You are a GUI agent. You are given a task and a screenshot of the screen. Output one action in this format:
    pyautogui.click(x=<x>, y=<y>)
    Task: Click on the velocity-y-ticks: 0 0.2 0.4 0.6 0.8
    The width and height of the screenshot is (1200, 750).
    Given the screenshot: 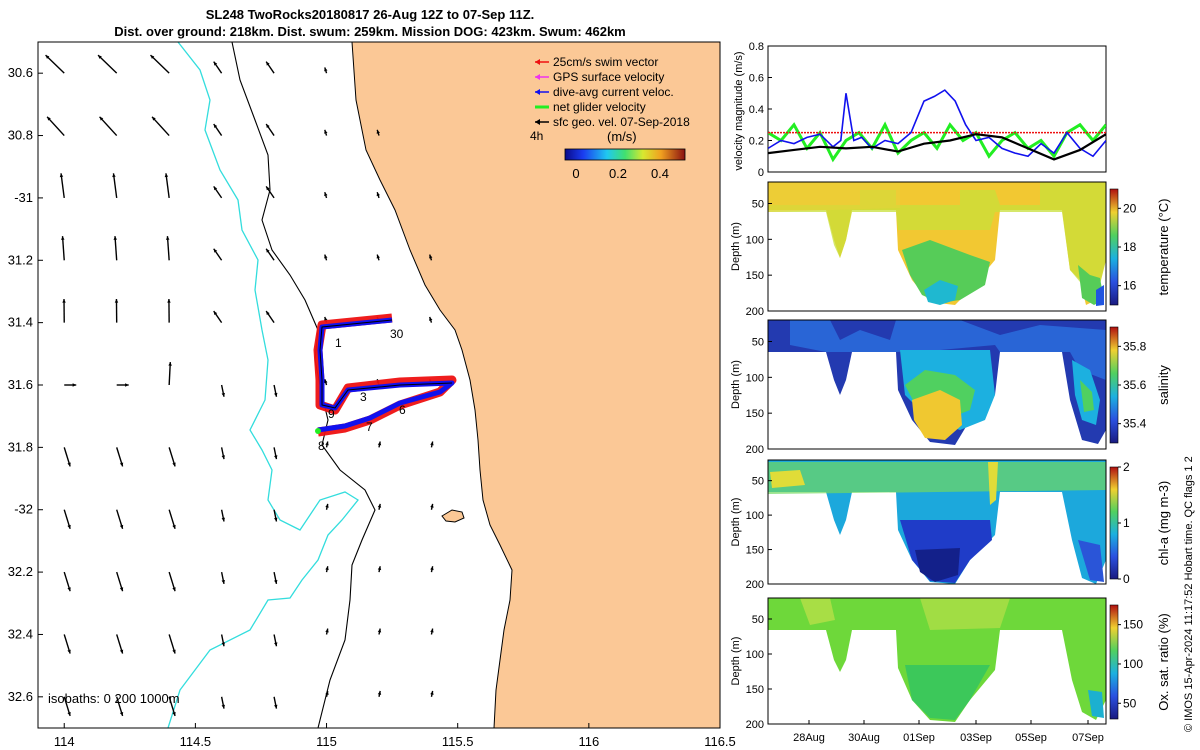 What is the action you would take?
    pyautogui.click(x=760, y=110)
    